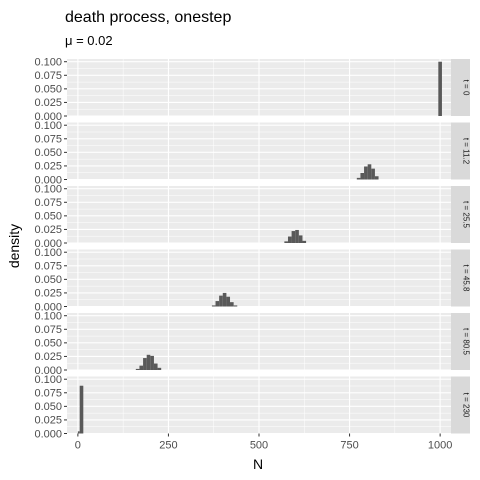 The width and height of the screenshot is (480, 480). What do you see at coordinates (440, 446) in the screenshot?
I see `x-tick-label: 1000` at bounding box center [440, 446].